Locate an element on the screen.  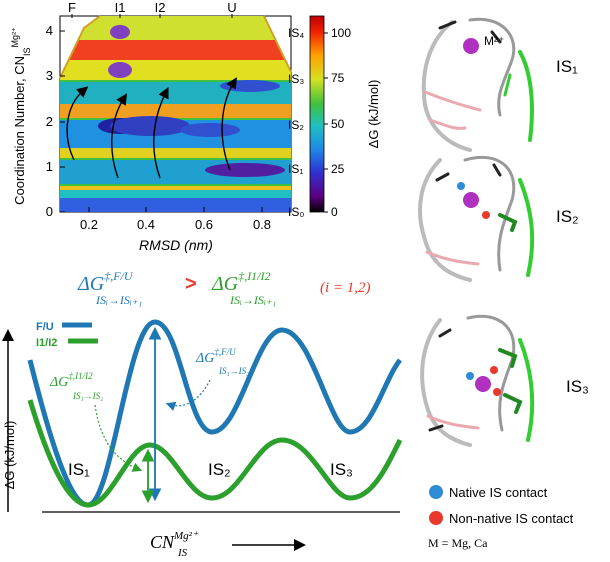
annot-fu-sup: ‡,F/U is located at coordinates (225, 352).